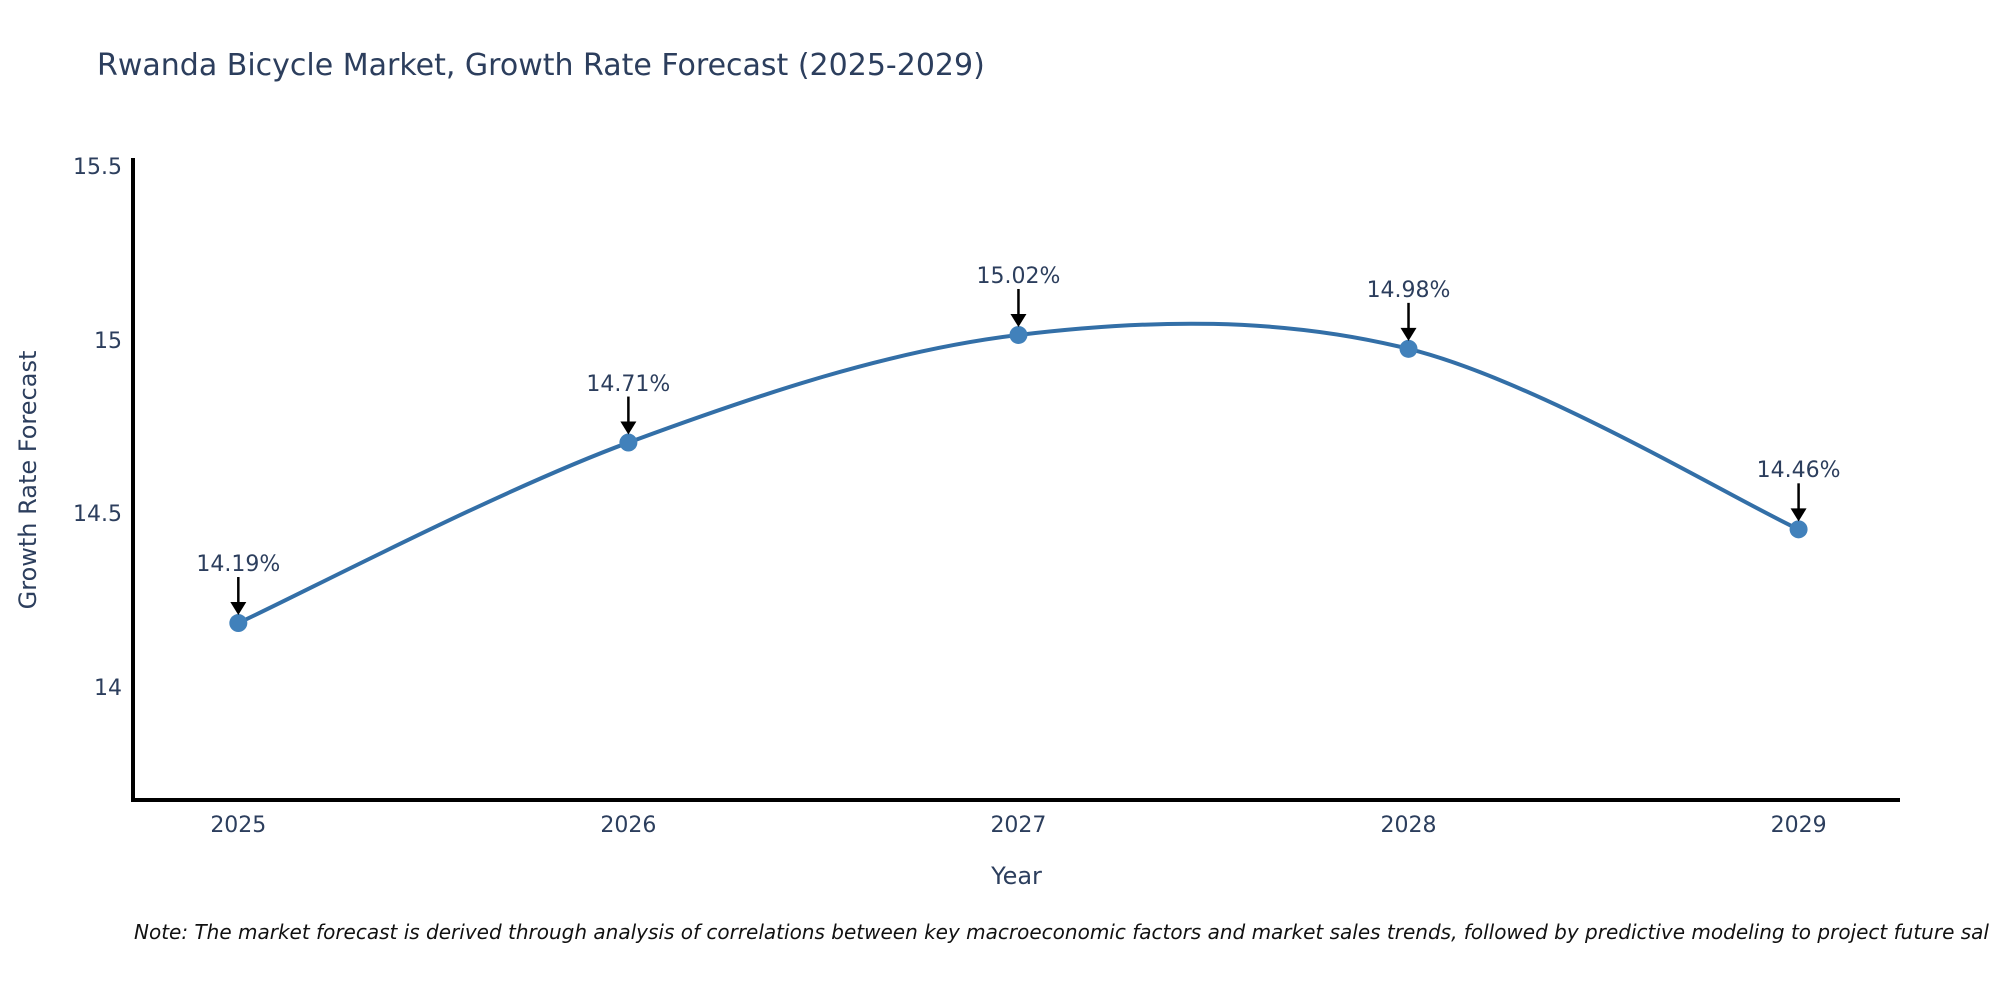 Image resolution: width=2000 pixels, height=1000 pixels. What do you see at coordinates (238, 565) in the screenshot?
I see `data-point-value-label: 14.19%` at bounding box center [238, 565].